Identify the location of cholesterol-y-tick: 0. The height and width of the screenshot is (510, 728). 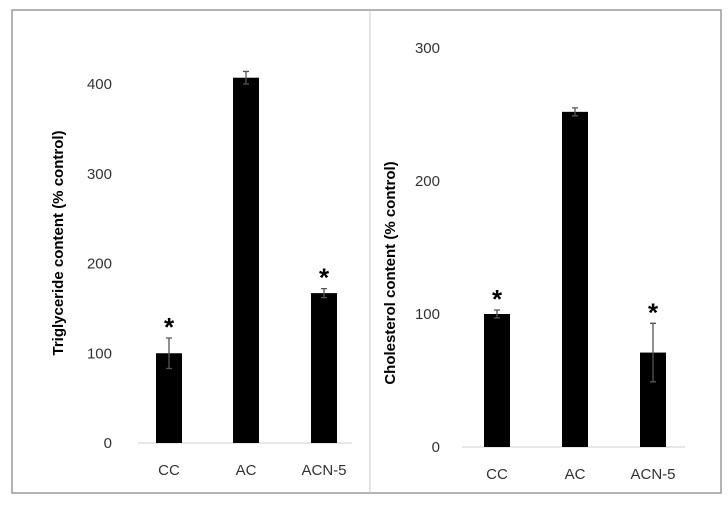
(436, 447).